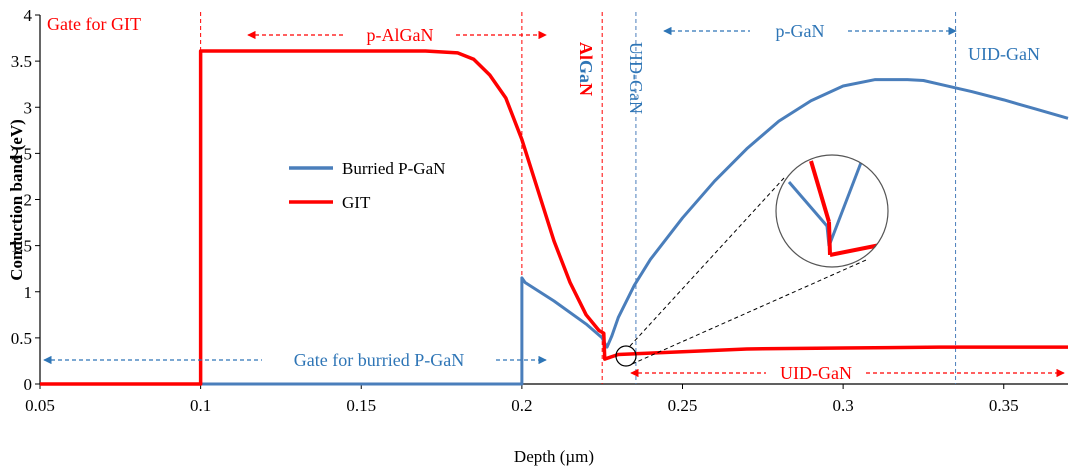 The width and height of the screenshot is (1074, 470). Describe the element at coordinates (845, 203) in the screenshot. I see `inset-blue-right` at that location.